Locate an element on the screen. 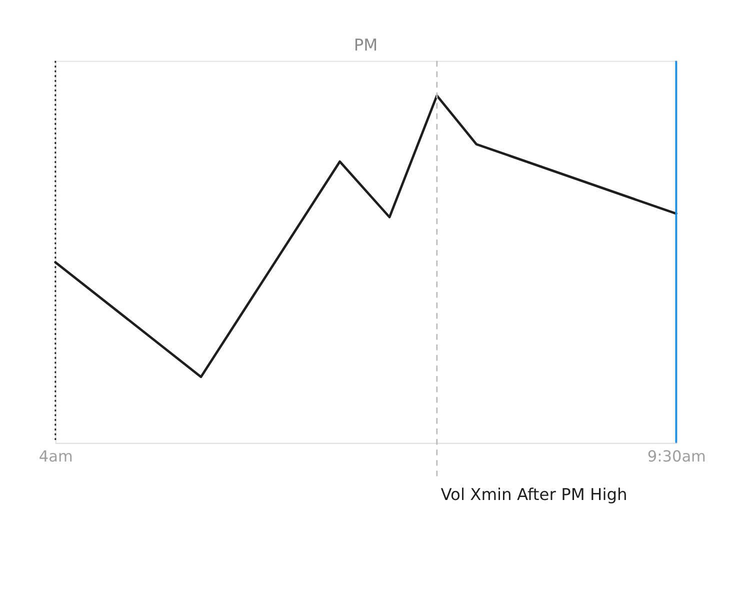  text: Vol Xmin After PM High is located at coordinates (534, 494).